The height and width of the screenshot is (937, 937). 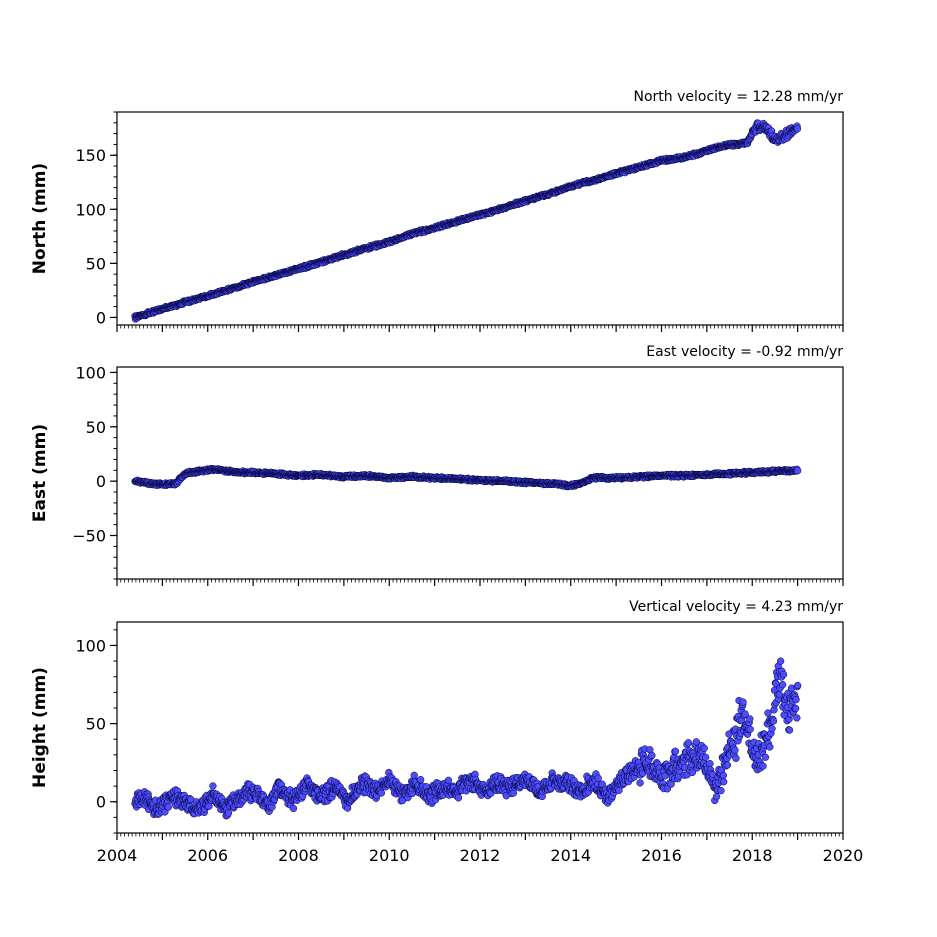 I want to click on east-y-tick-label: 0, so click(x=101, y=481).